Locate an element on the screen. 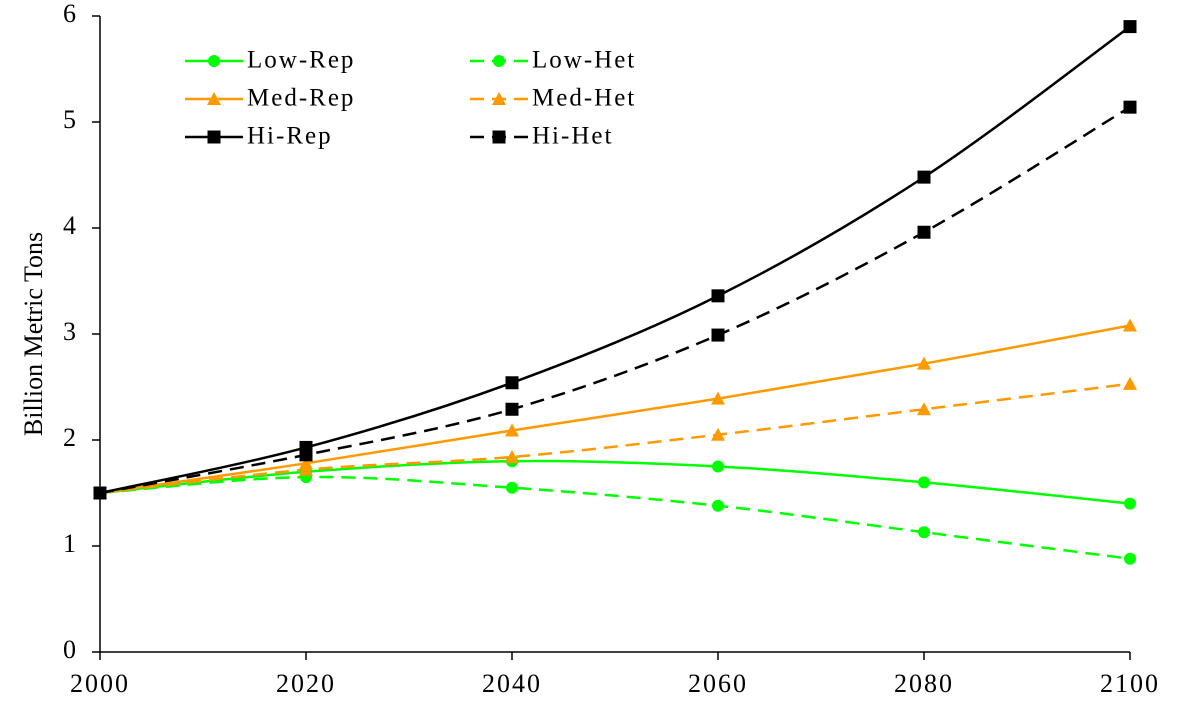 The height and width of the screenshot is (716, 1178). x-tick-label: 2100 is located at coordinates (1130, 683).